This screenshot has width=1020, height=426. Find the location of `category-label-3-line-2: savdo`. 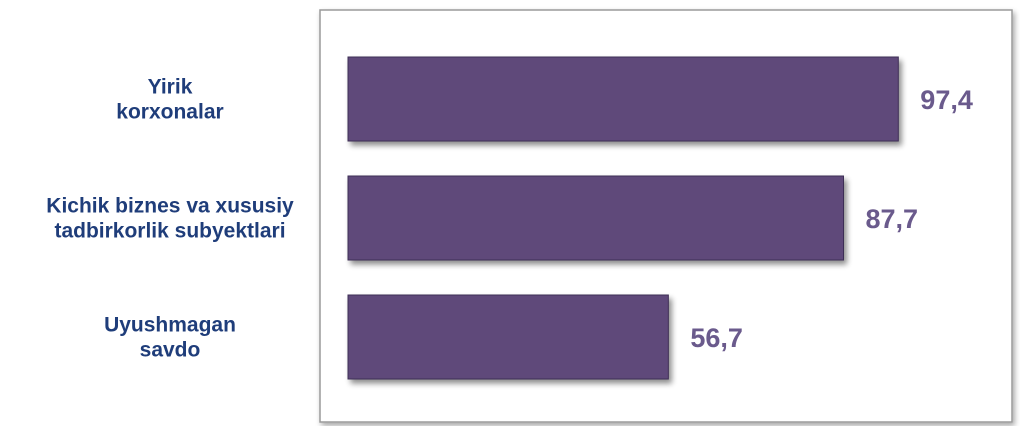

category-label-3-line-2: savdo is located at coordinates (170, 350).